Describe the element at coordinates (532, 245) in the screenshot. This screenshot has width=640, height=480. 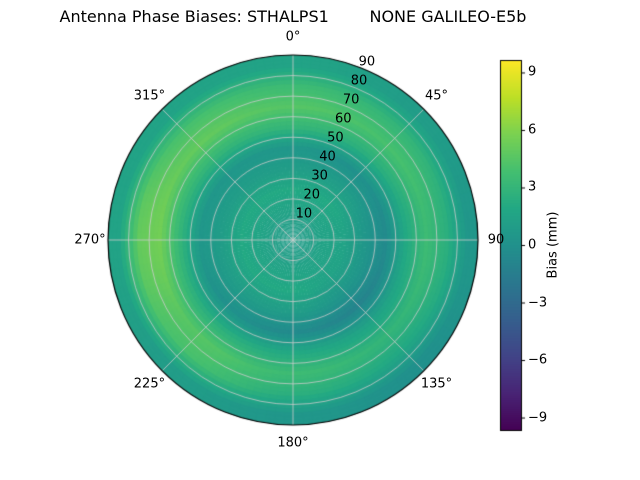
I see `colorbar-tick-0: 0` at that location.